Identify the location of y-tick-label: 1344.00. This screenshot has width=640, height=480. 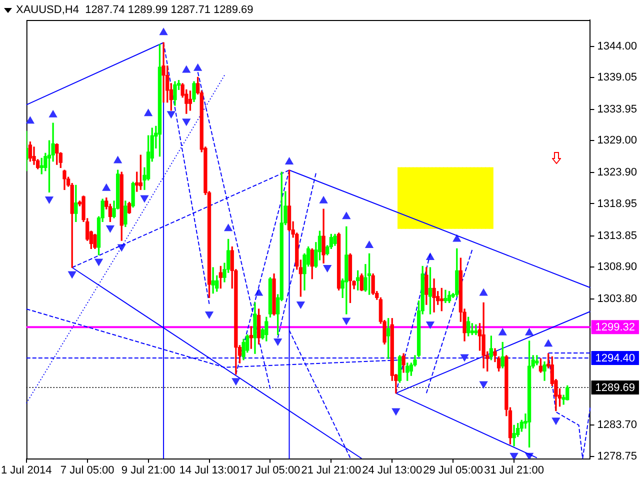
(617, 46).